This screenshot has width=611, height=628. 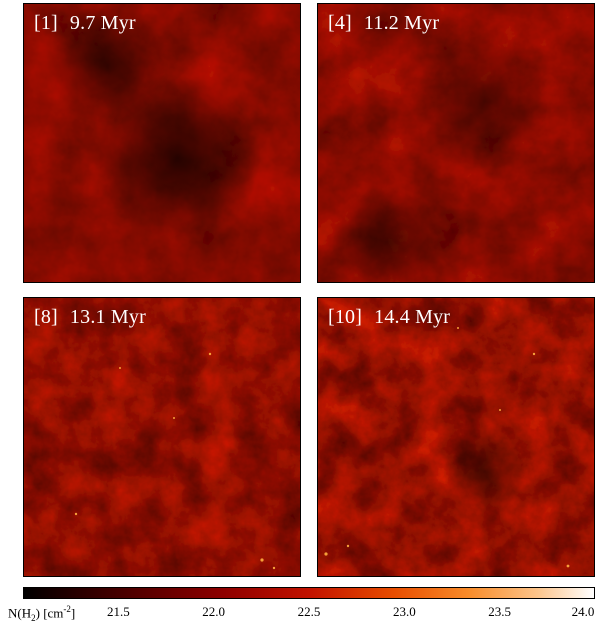 I want to click on panel-label: [1] 9.7 Myr, so click(x=85, y=23).